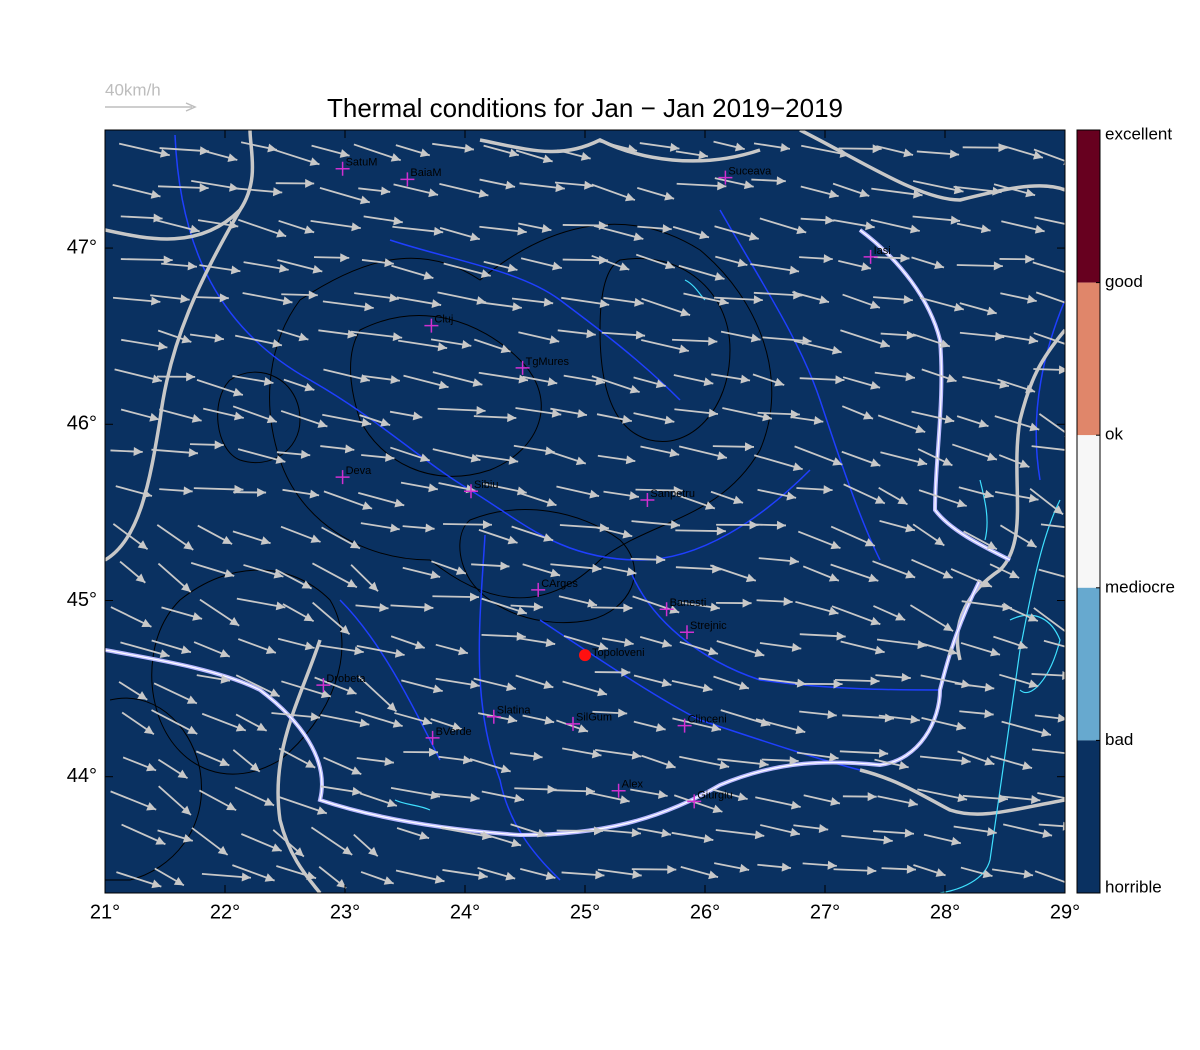 Image resolution: width=1200 pixels, height=1050 pixels. What do you see at coordinates (1088, 816) in the screenshot?
I see `colorbar-band` at bounding box center [1088, 816].